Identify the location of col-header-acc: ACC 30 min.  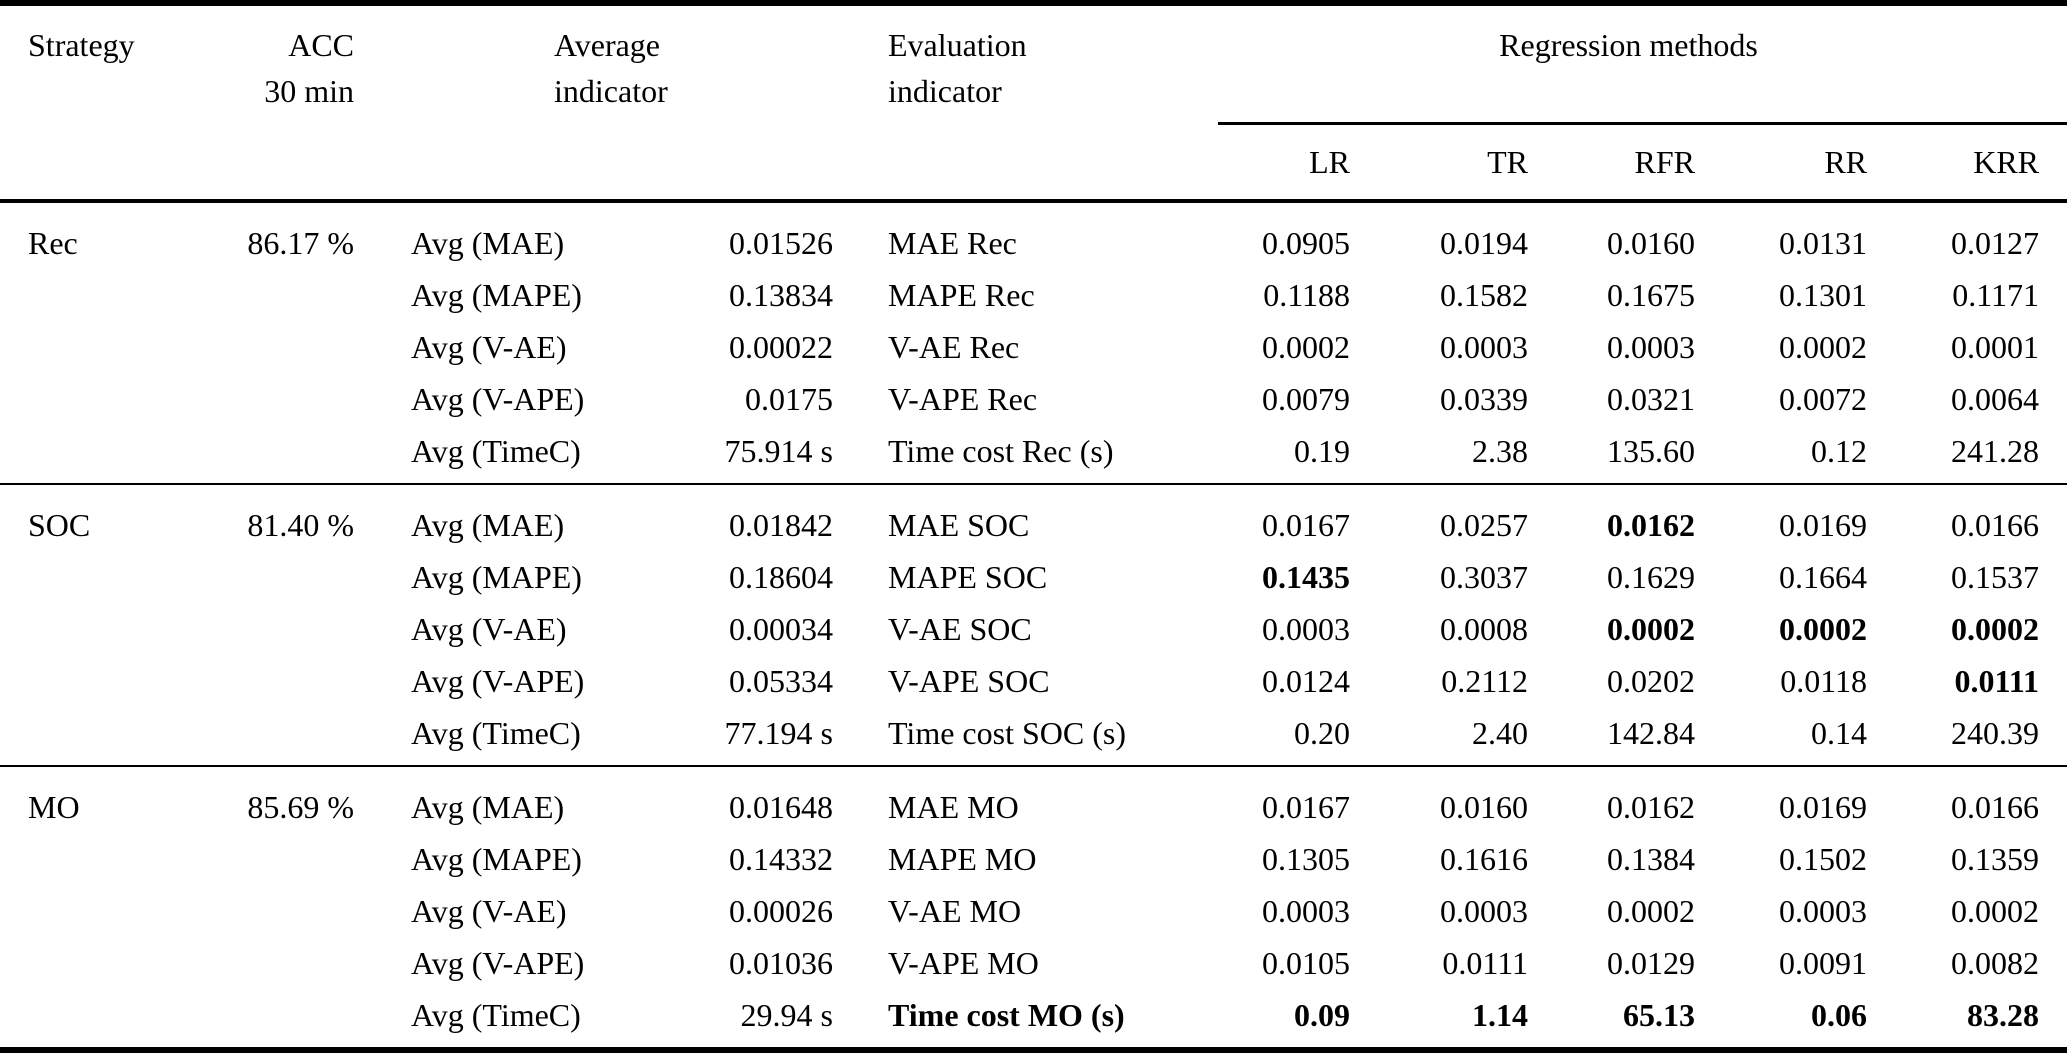
(256, 68).